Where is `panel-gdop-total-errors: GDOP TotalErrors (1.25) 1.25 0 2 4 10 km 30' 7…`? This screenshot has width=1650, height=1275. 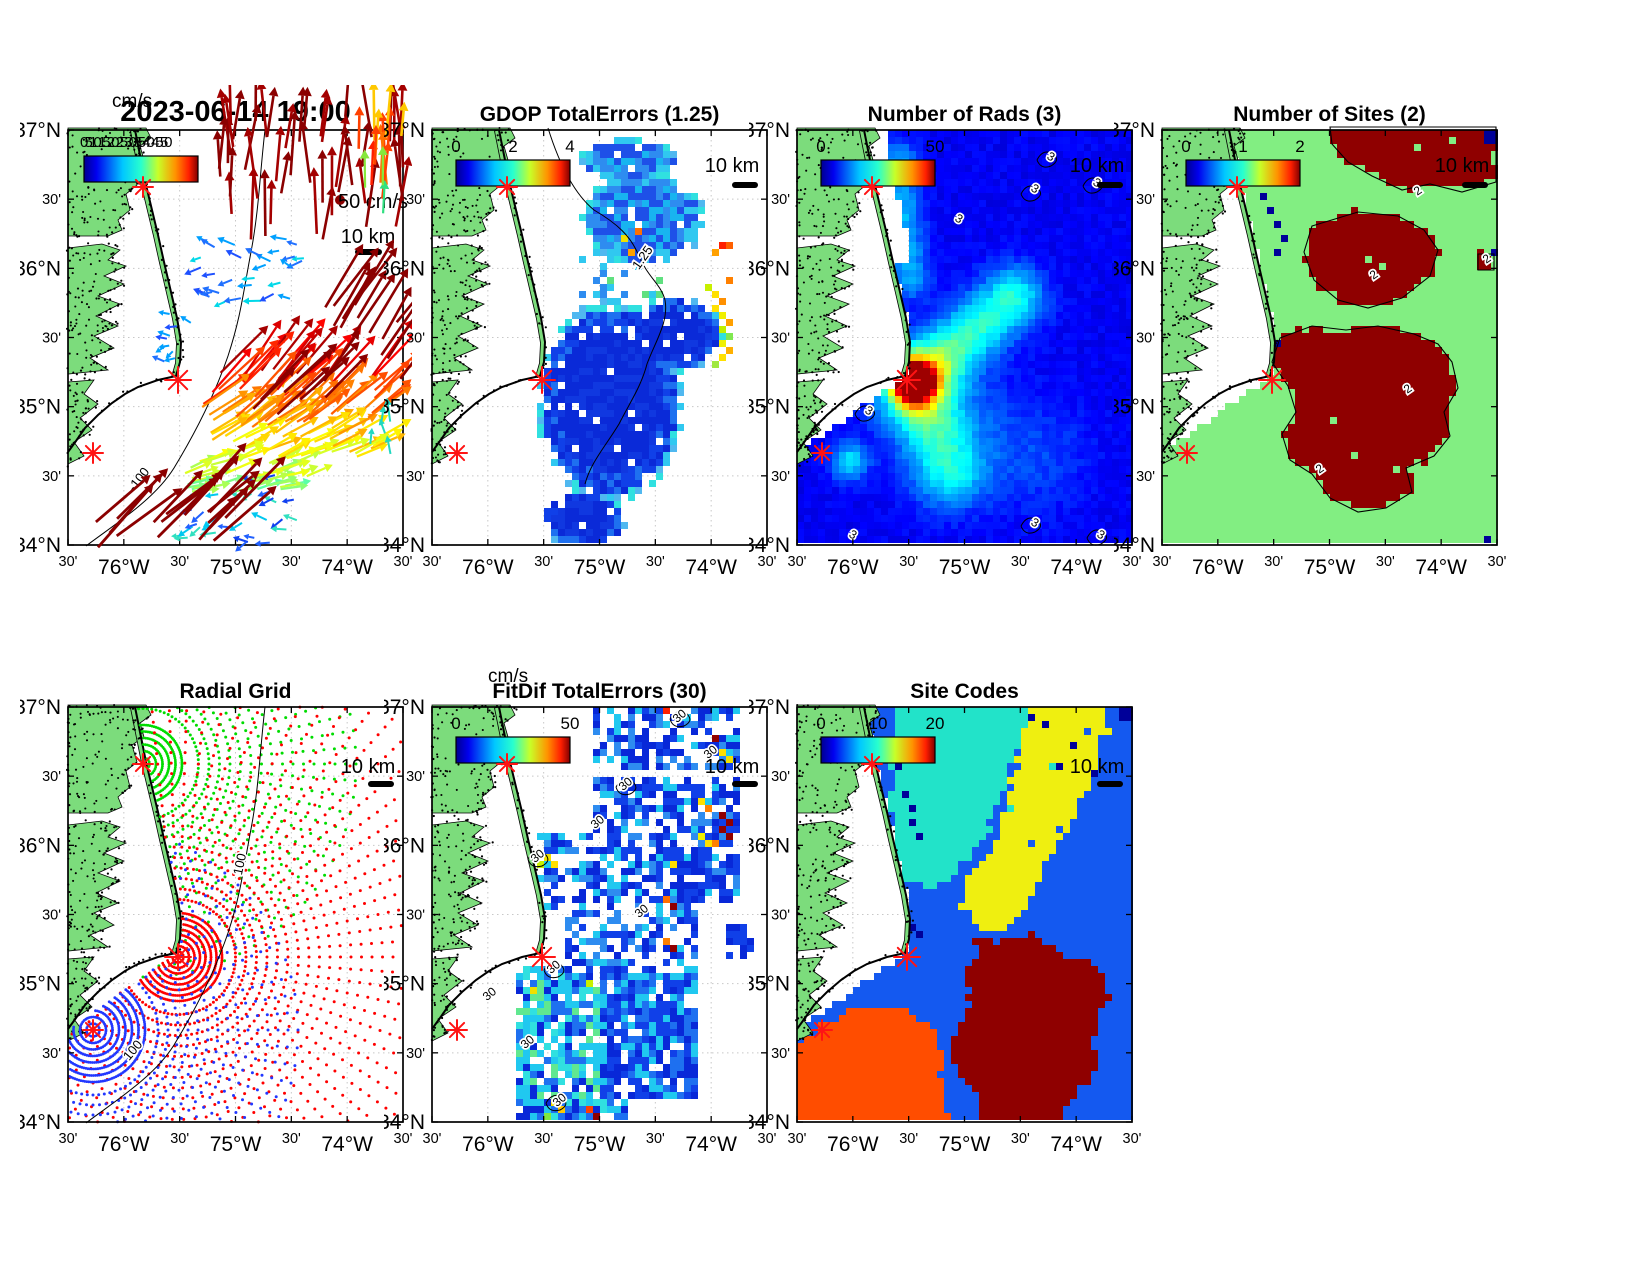 panel-gdop-total-errors: GDOP TotalErrors (1.25) 1.25 0 2 4 10 km 30' 7… is located at coordinates (580, 341).